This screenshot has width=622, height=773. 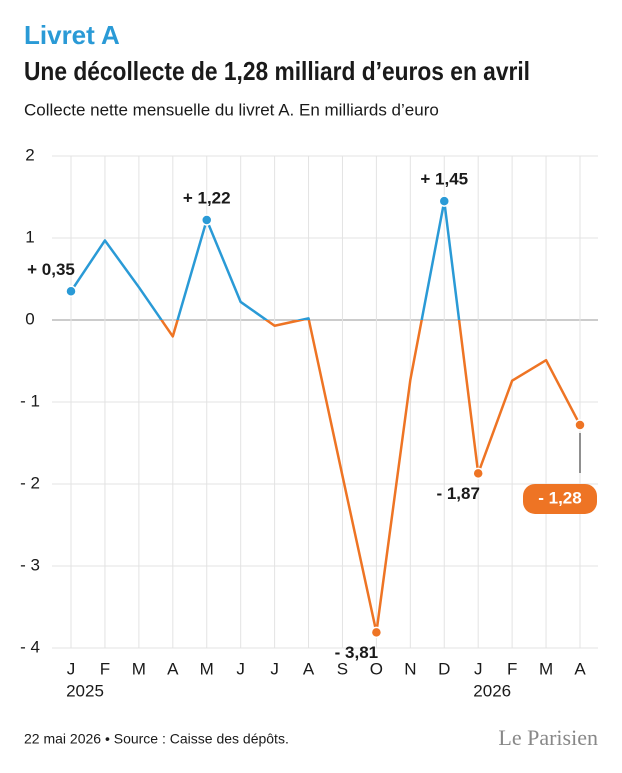 I want to click on logo: Le Parisien, so click(x=548, y=737).